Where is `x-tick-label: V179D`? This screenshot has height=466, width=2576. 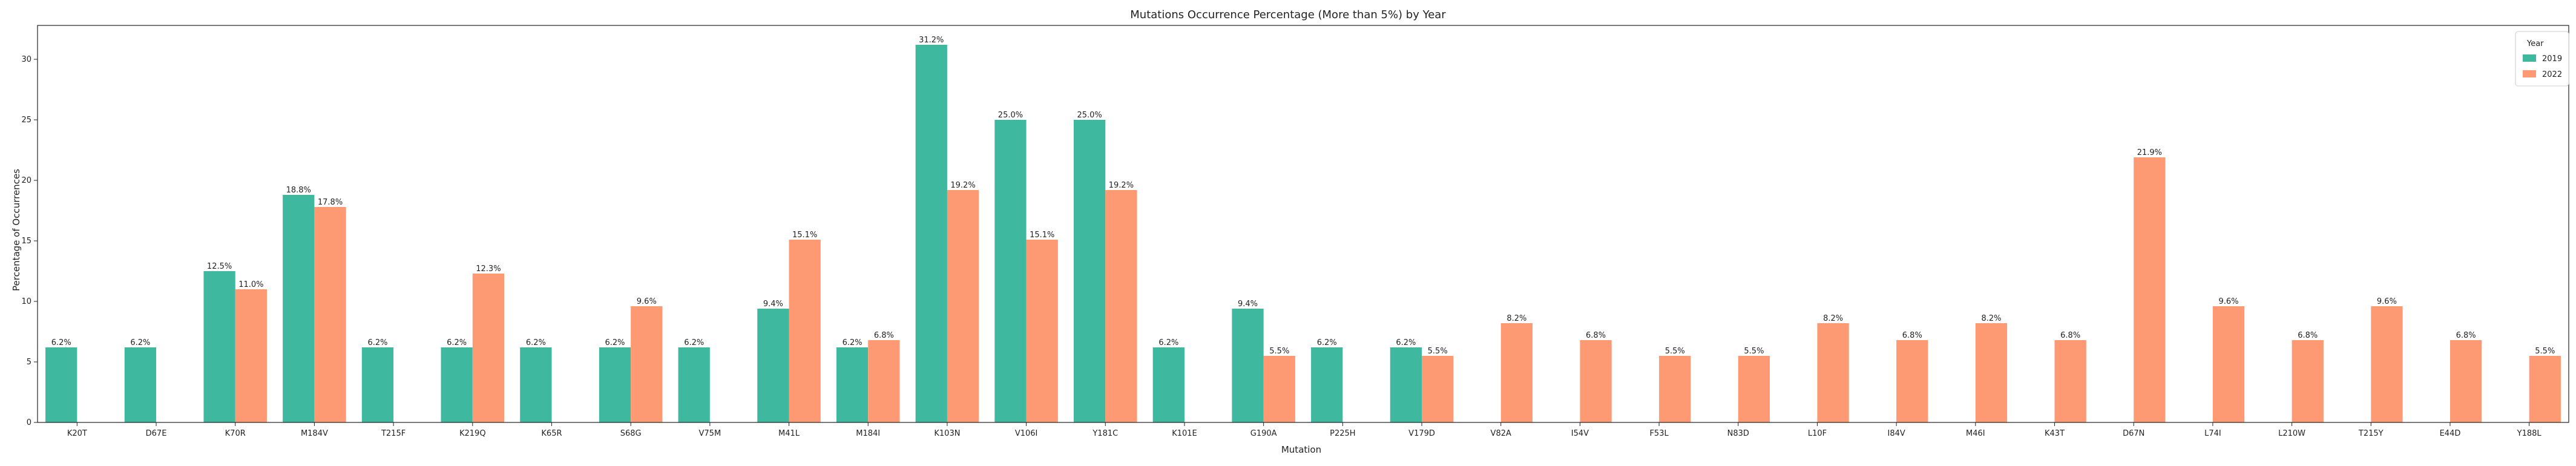 x-tick-label: V179D is located at coordinates (1421, 433).